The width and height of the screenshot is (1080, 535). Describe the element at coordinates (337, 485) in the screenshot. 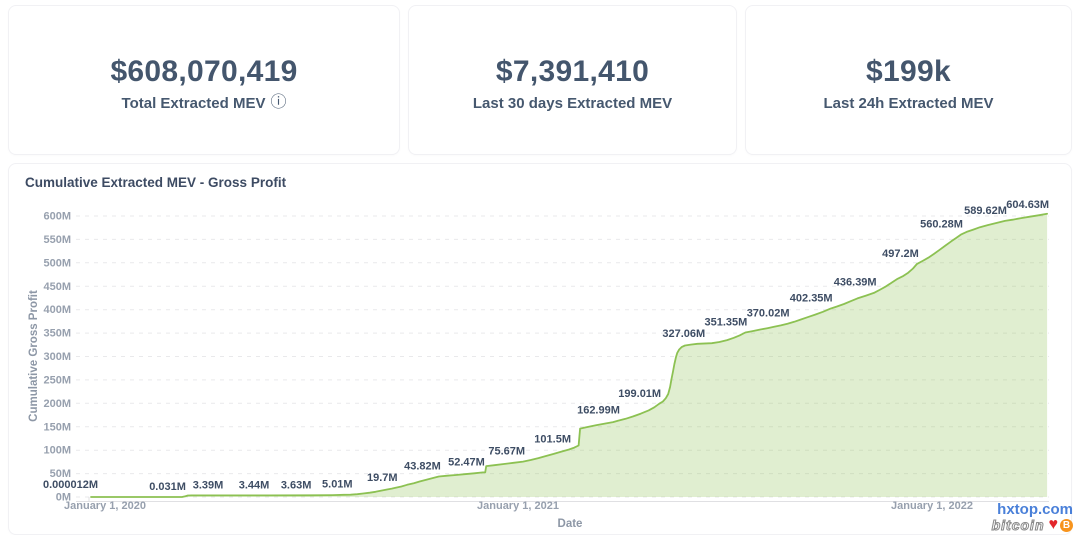

I see `data-point-label: 5.01M` at that location.